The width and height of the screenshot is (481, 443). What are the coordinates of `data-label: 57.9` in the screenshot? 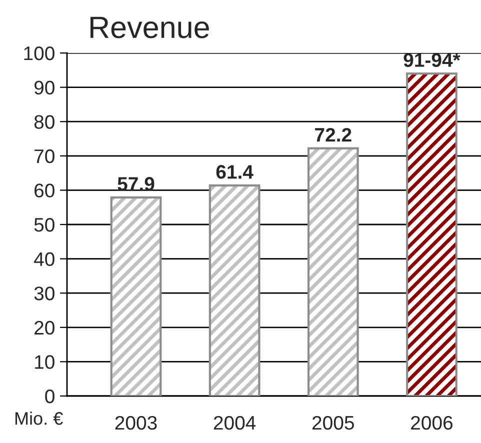 It's located at (136, 184).